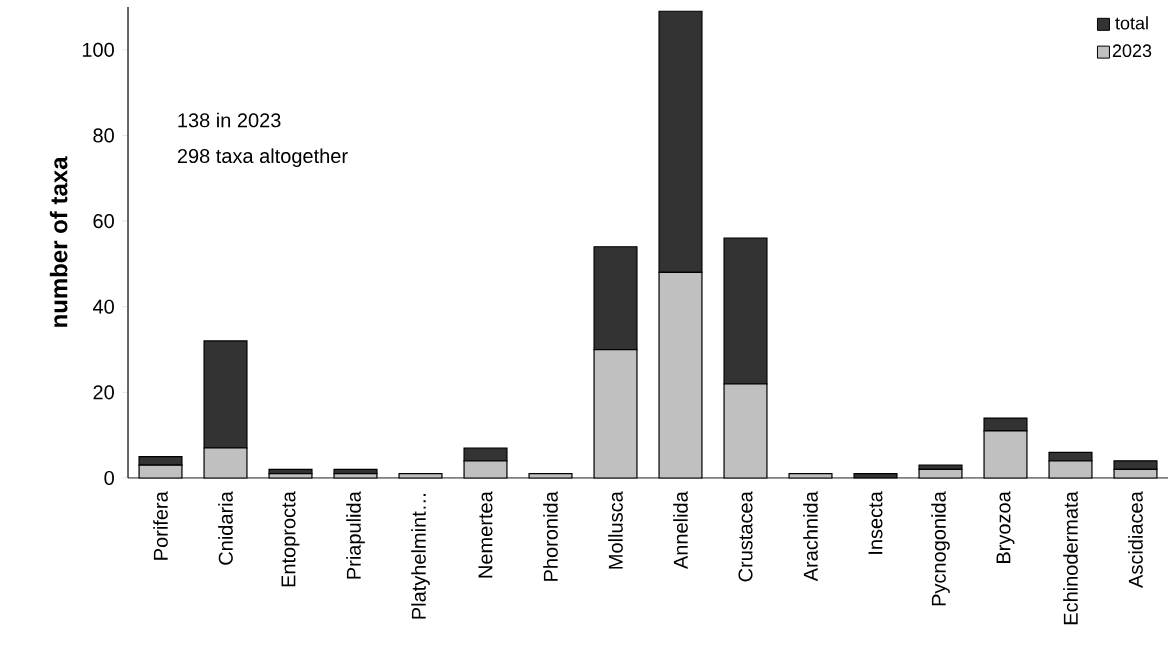  What do you see at coordinates (810, 536) in the screenshot?
I see `x-tick-label: Arachnida` at bounding box center [810, 536].